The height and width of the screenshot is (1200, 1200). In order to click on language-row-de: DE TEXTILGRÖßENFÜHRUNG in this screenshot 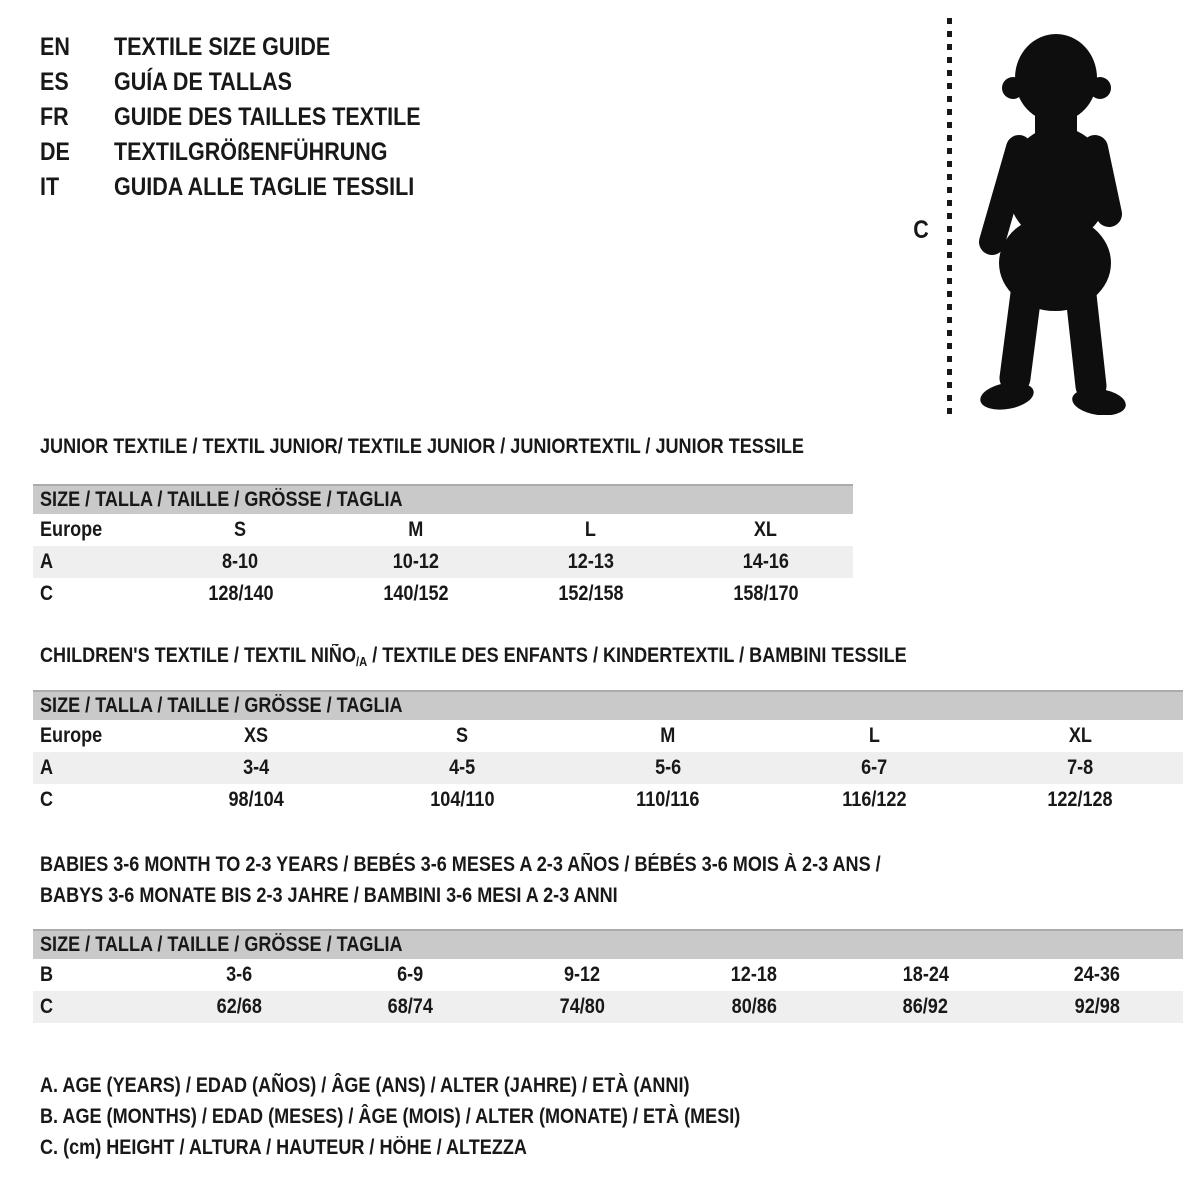, I will do `click(255, 152)`.